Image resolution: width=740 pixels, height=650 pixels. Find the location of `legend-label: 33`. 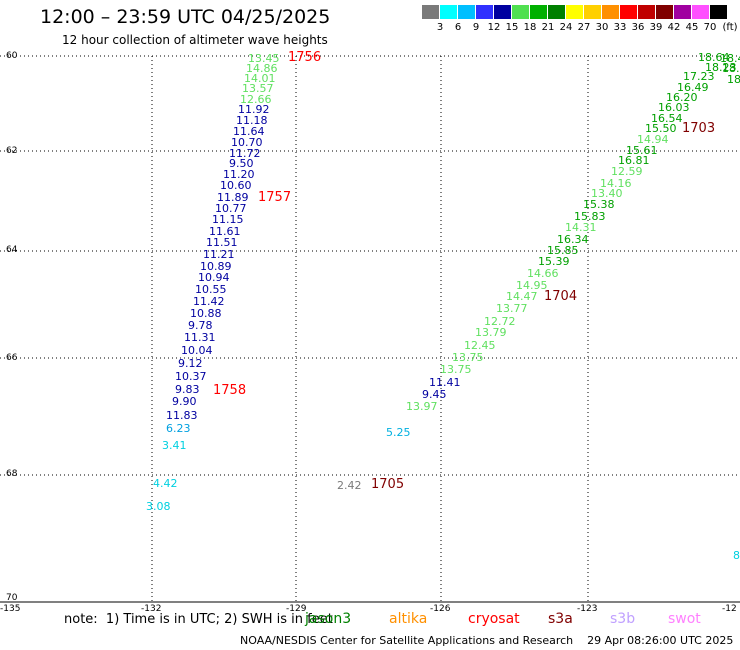

legend-label: 33 is located at coordinates (620, 27).